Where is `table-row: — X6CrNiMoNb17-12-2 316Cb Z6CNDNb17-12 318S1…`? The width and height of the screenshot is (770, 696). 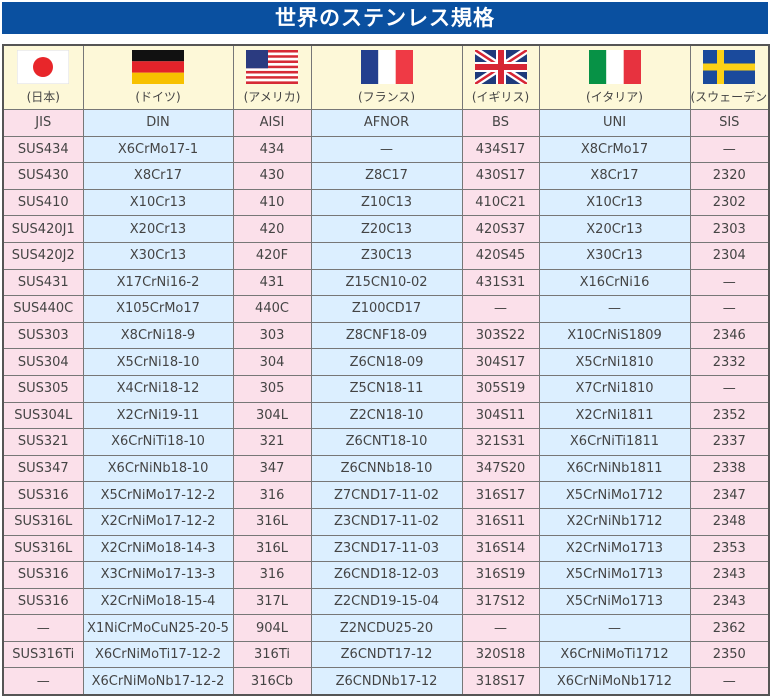
table-row: — X6CrNiMoNb17-12-2 316Cb Z6CNDNb17-12 318S1… is located at coordinates (386, 681).